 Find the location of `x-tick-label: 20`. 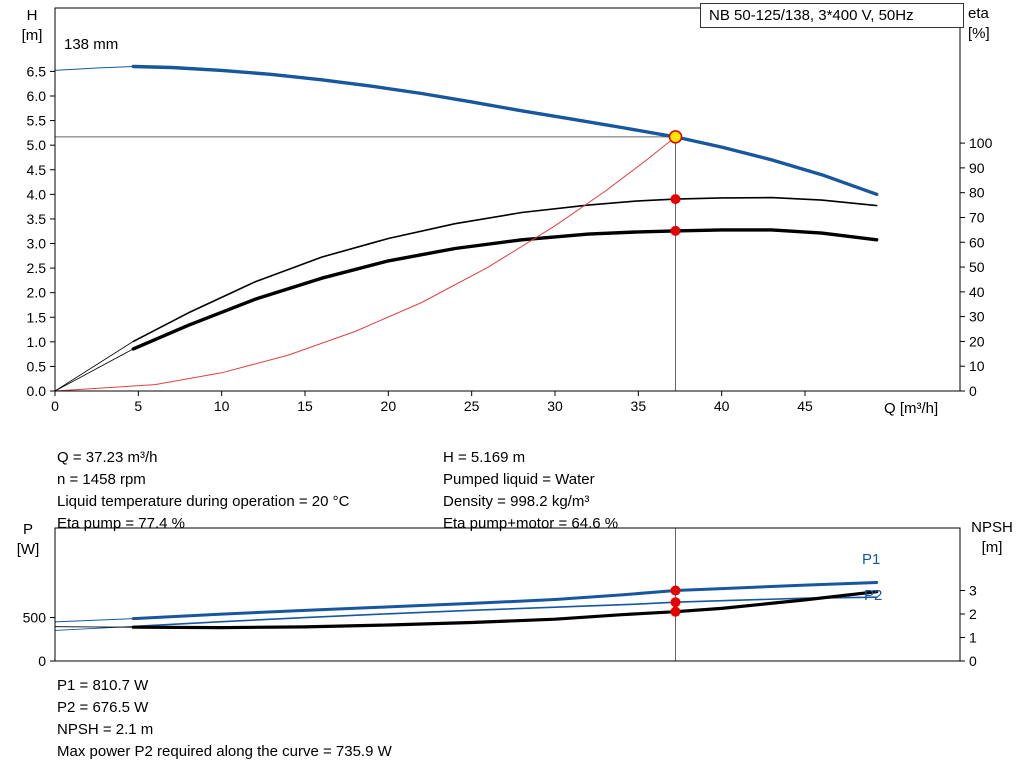

x-tick-label: 20 is located at coordinates (389, 406).